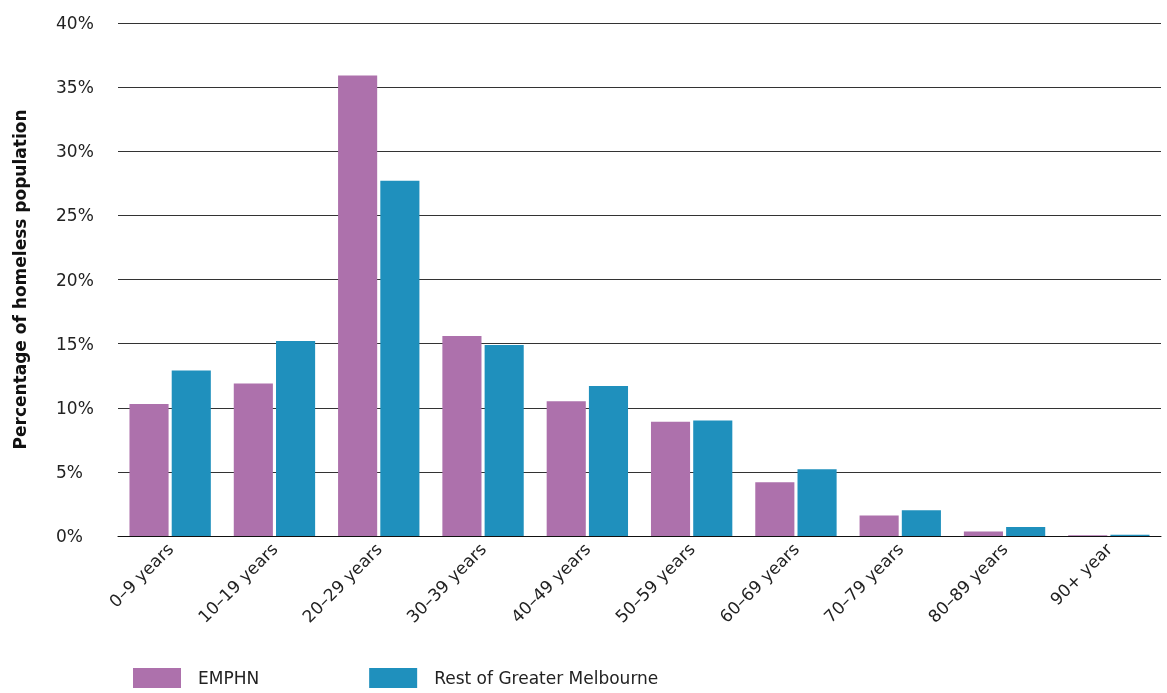  I want to click on y-tick-label: 10%, so click(75, 407).